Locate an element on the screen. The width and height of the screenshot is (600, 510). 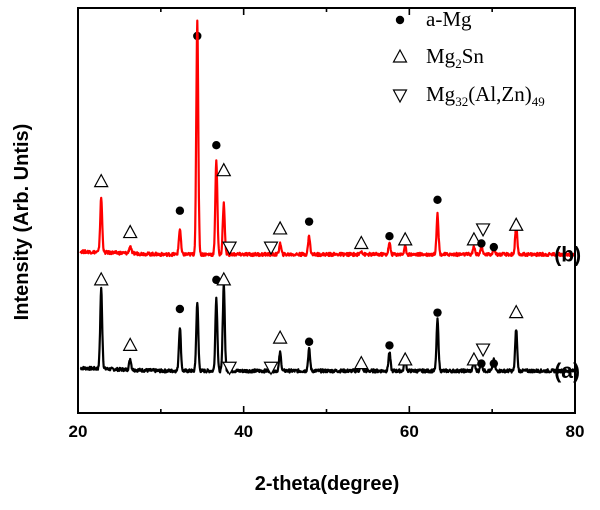
series-line-a is located at coordinates (327, 328).